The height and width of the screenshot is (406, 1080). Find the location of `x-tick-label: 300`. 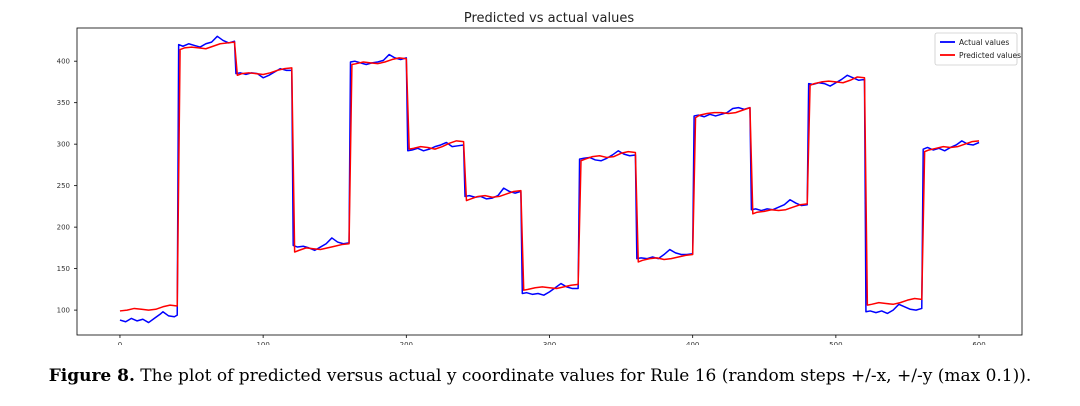

x-tick-label: 300 is located at coordinates (549, 343).